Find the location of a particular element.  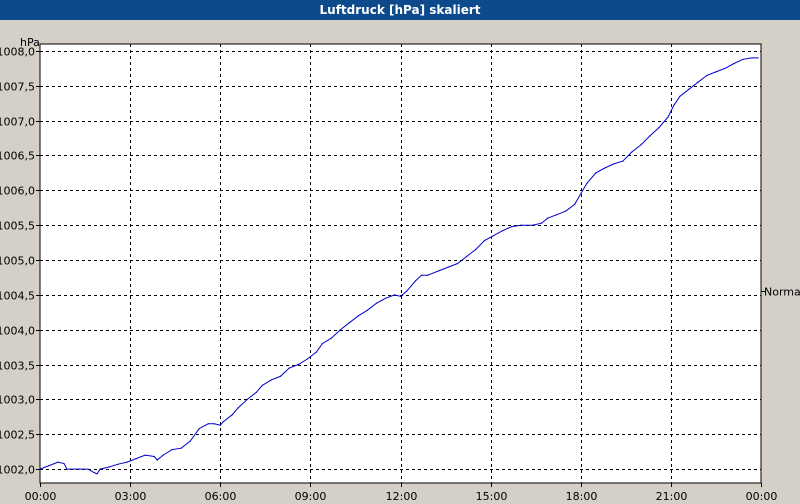

x-tick-time-label: 12:00 is located at coordinates (402, 495).